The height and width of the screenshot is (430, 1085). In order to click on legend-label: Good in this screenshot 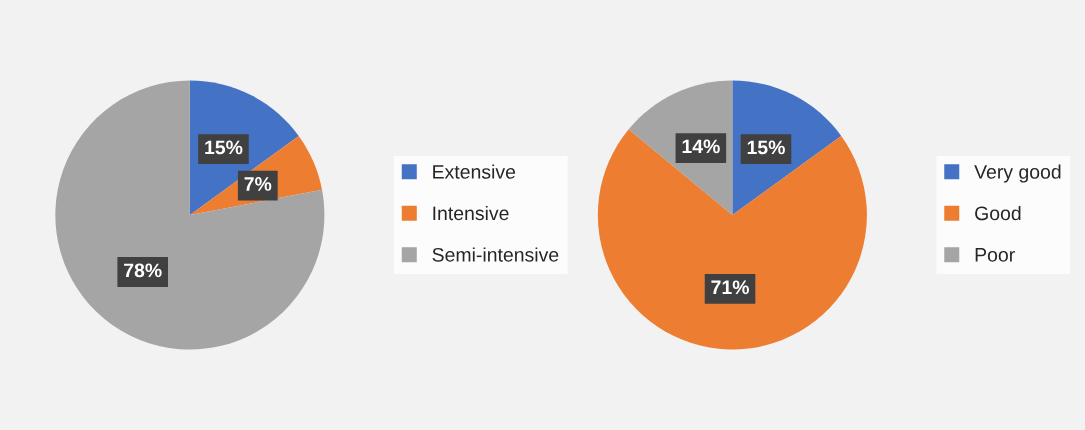, I will do `click(998, 213)`.